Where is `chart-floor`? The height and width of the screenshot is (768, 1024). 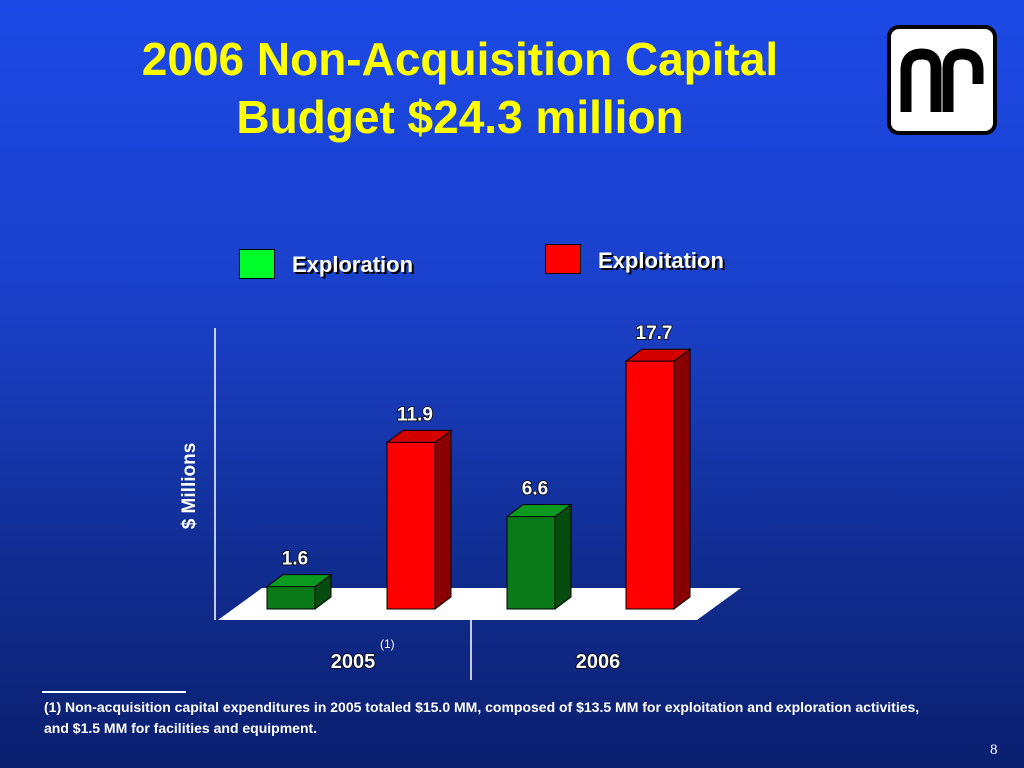
chart-floor is located at coordinates (479, 604).